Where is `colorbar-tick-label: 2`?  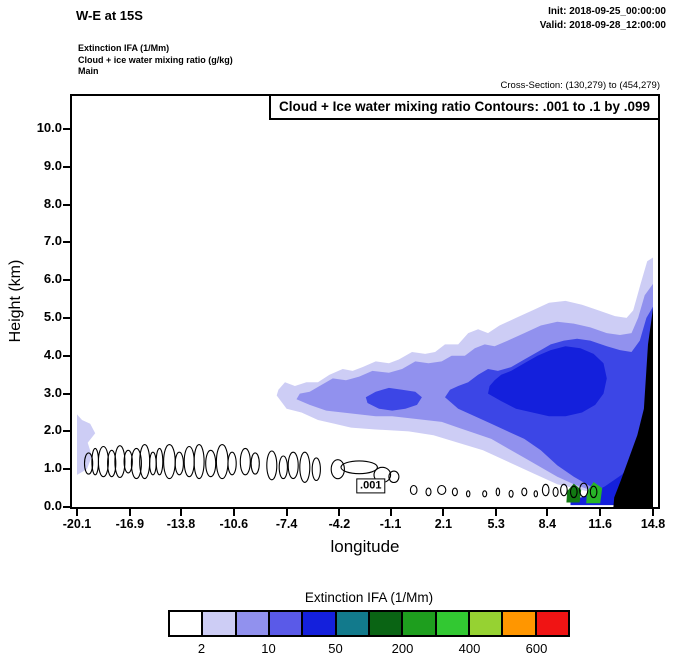 colorbar-tick-label: 2 is located at coordinates (201, 648).